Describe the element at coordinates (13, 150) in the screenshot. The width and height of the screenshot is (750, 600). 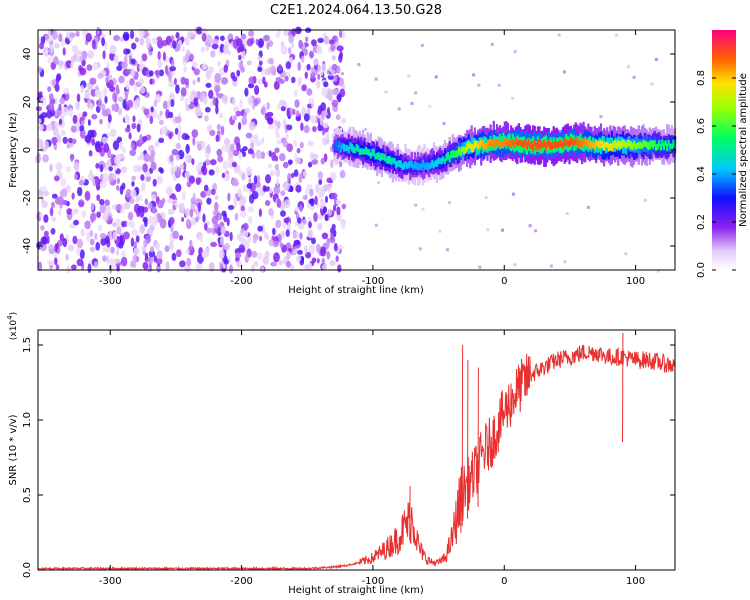
I see `spectrogram-ylabel: Frequency (Hz)` at that location.